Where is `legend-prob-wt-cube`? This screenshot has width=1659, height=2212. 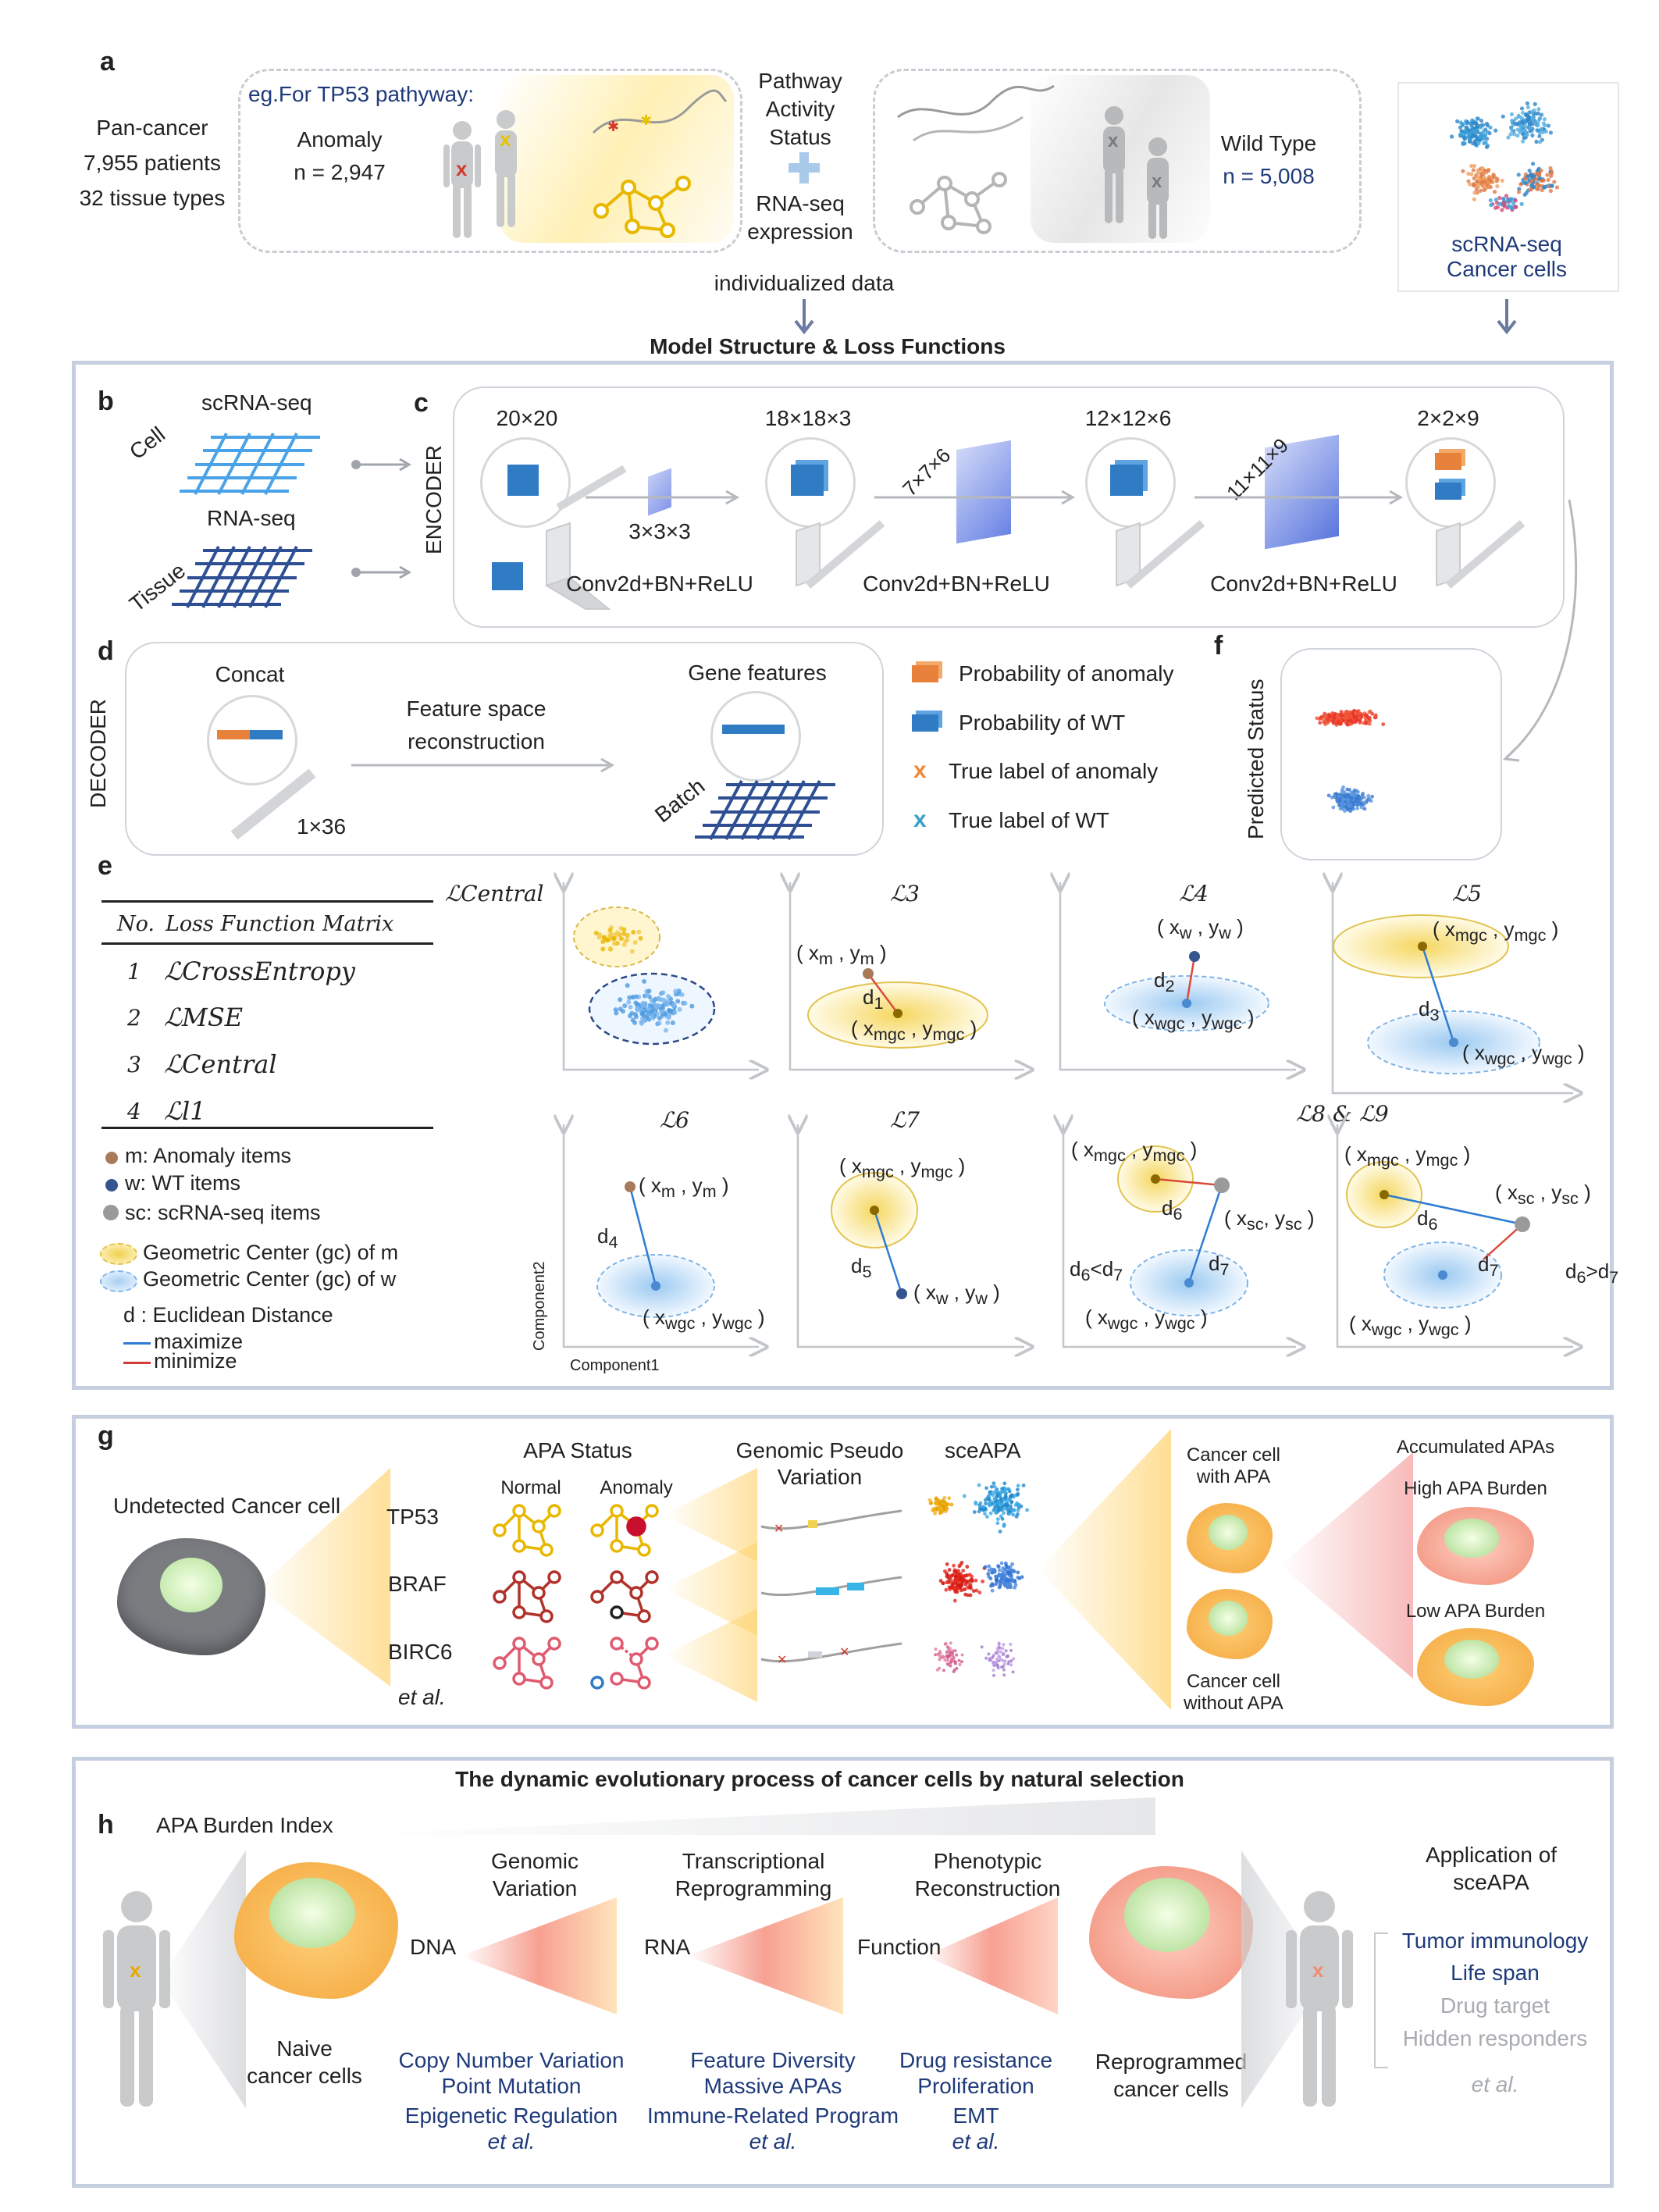
legend-prob-wt-cube is located at coordinates (925, 723).